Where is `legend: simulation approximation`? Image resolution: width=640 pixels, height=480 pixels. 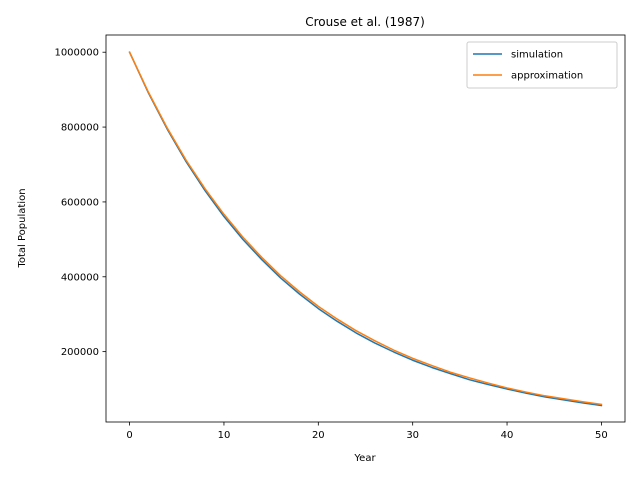
legend: simulation approximation is located at coordinates (542, 65).